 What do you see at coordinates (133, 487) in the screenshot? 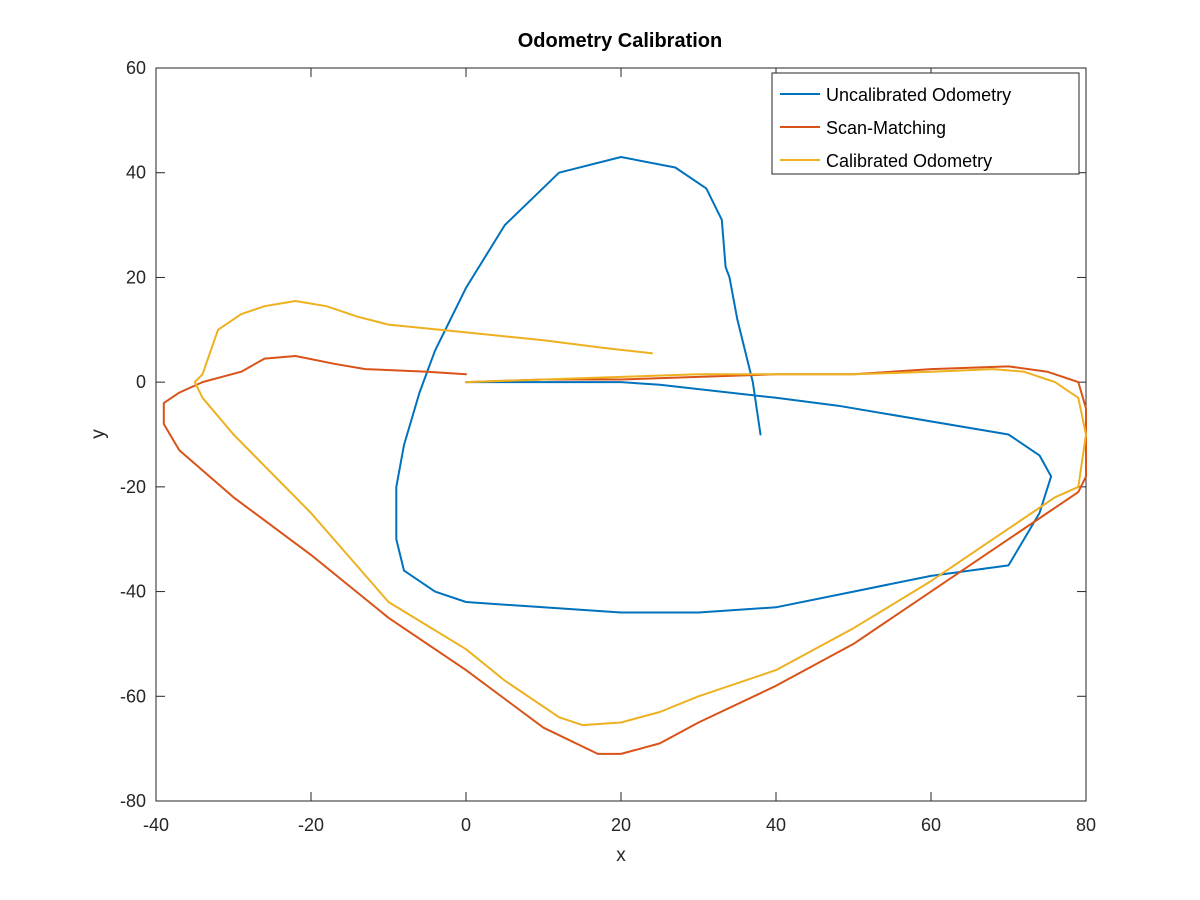
I see `y-tick-label: -20` at bounding box center [133, 487].